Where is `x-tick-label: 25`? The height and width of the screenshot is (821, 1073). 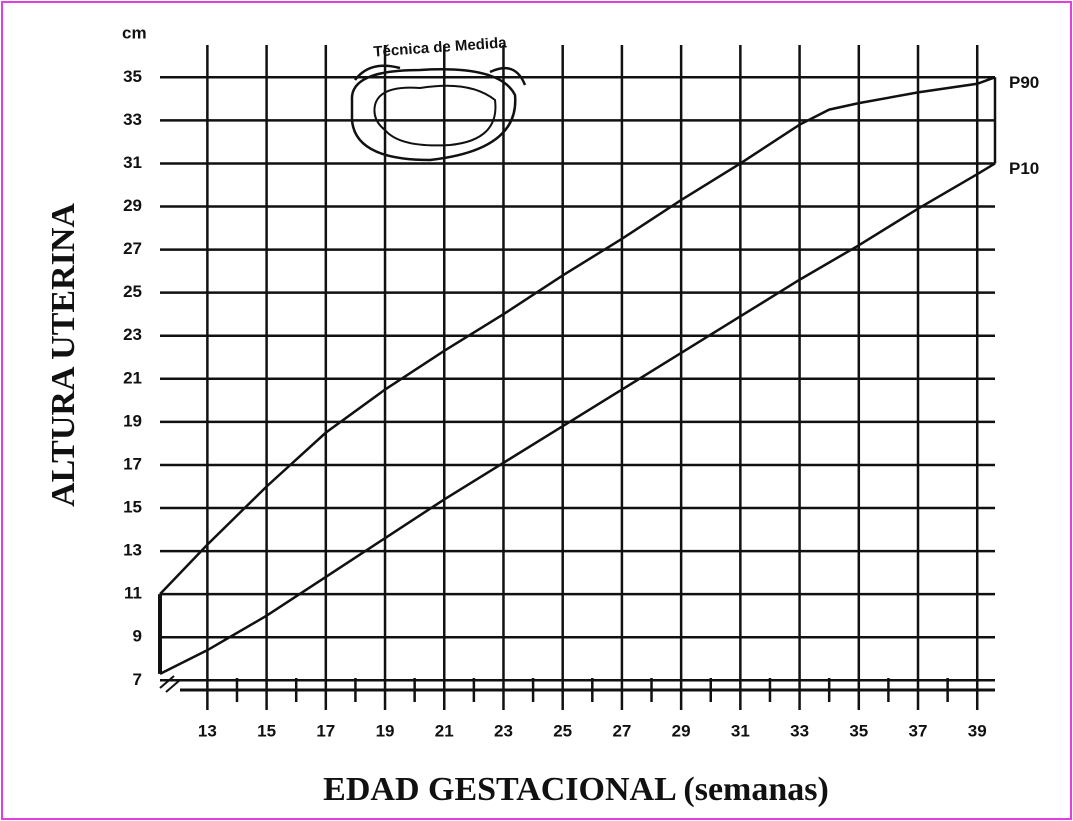 x-tick-label: 25 is located at coordinates (562, 730).